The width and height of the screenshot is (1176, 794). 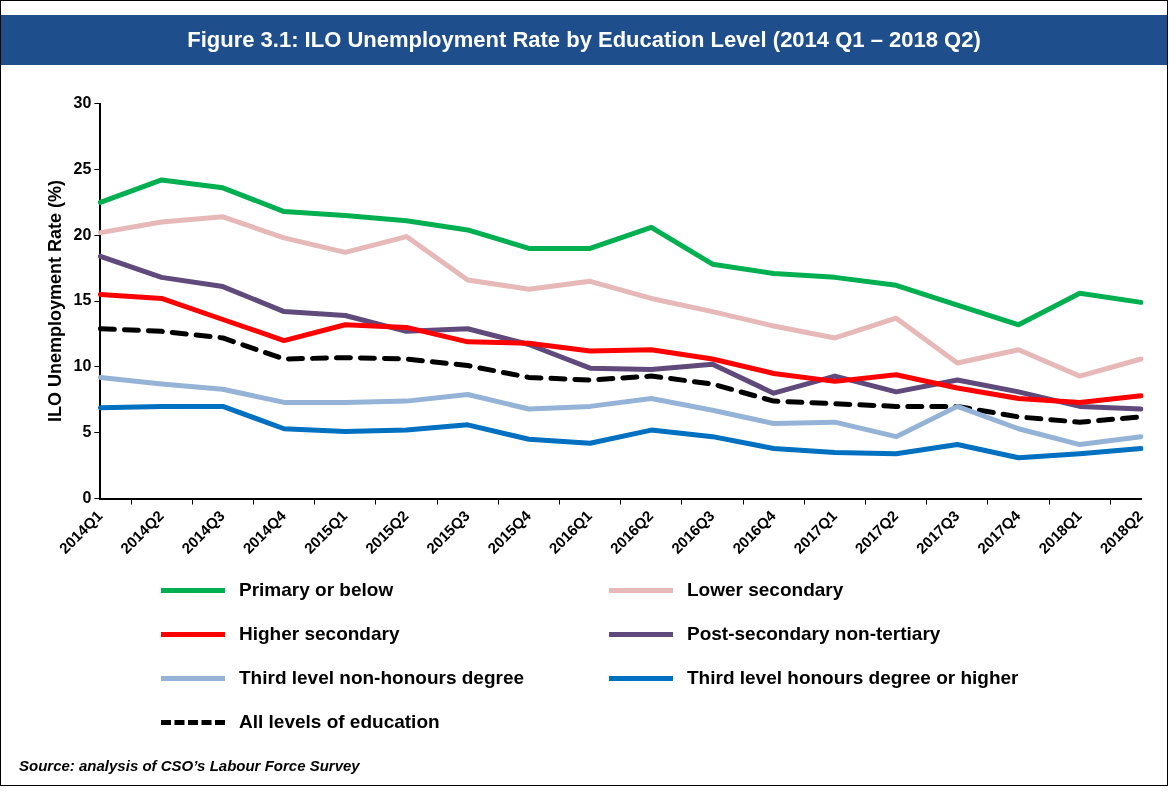 What do you see at coordinates (189, 765) in the screenshot?
I see `source-note: Source: analysis of CSO’s Labour Force Survey` at bounding box center [189, 765].